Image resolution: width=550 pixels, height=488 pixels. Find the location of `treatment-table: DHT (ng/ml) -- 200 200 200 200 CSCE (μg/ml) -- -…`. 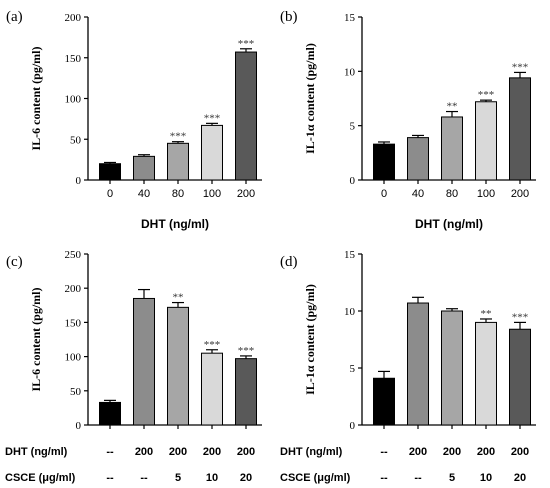

treatment-table: DHT (ng/ml) -- 200 200 200 200 CSCE (μg/ml) -- -… is located at coordinates (267, 465).